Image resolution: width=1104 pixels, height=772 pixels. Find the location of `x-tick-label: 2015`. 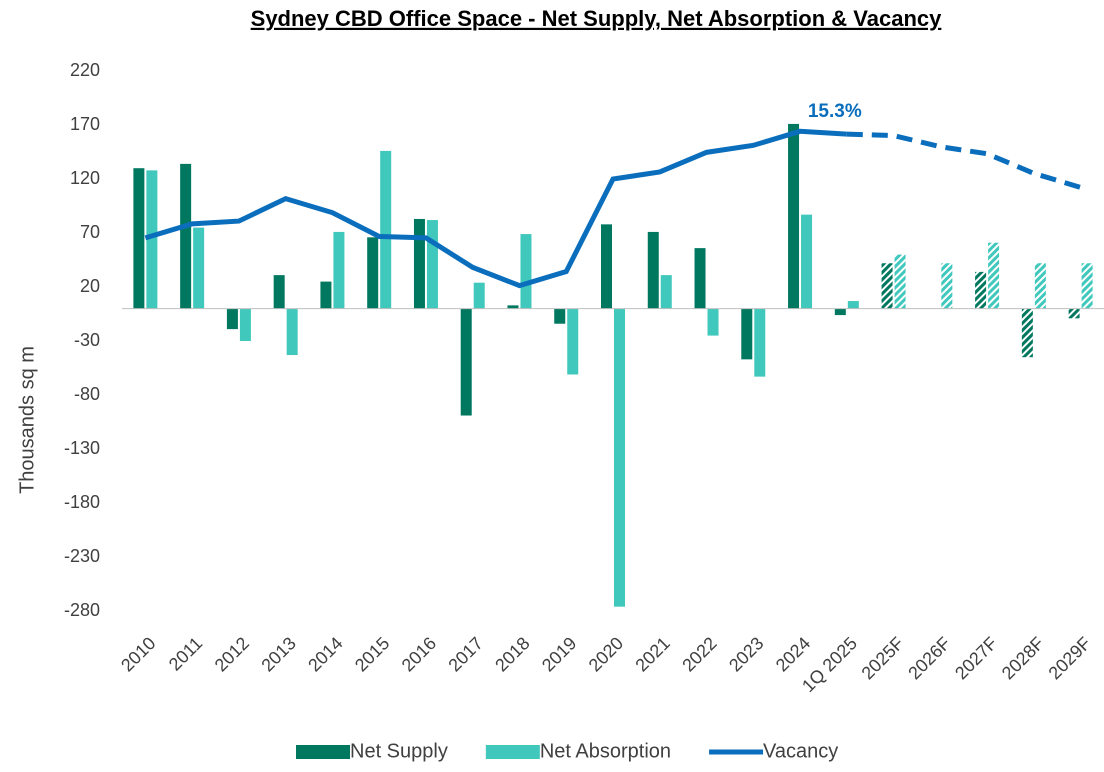

x-tick-label: 2015 is located at coordinates (372, 654).